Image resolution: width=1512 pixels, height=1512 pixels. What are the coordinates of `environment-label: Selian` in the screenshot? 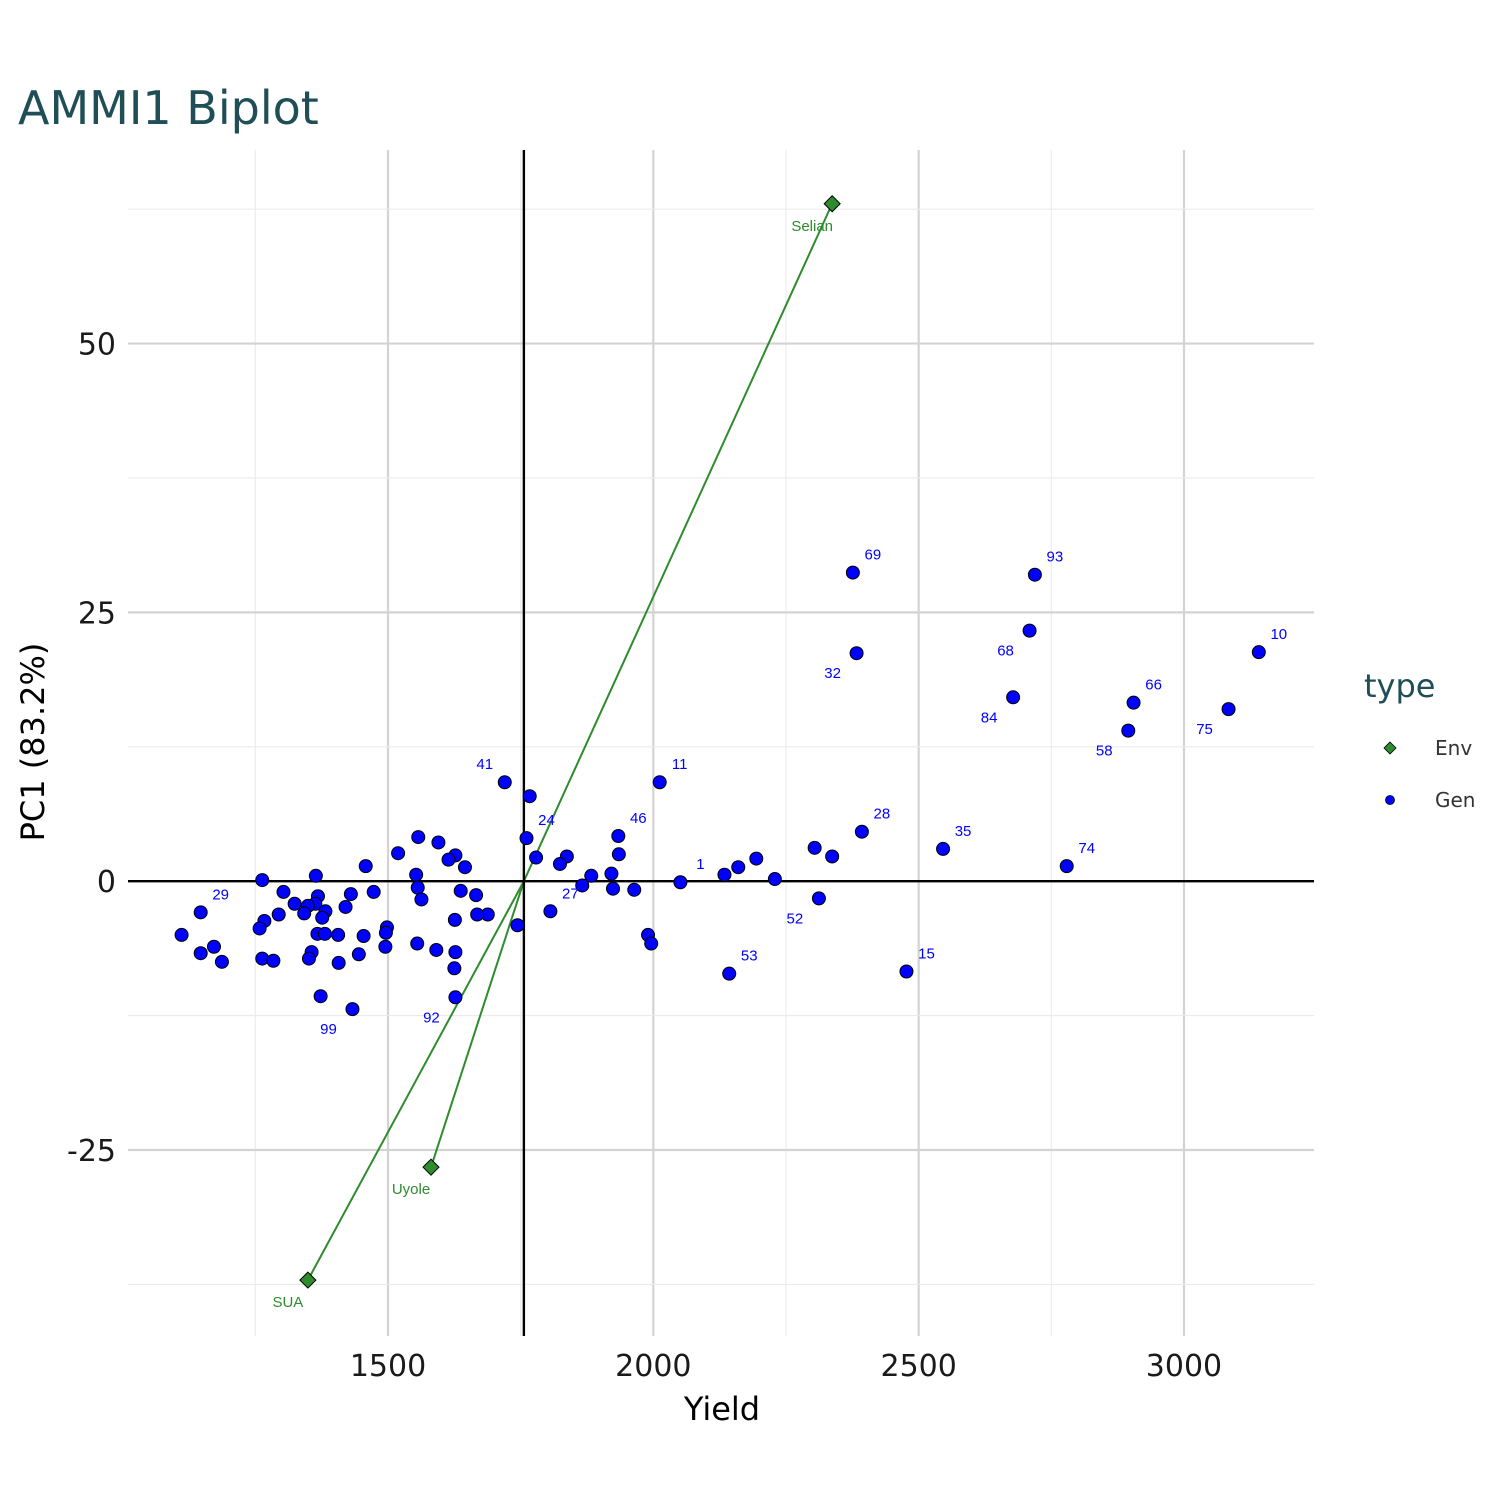 It's located at (812, 226).